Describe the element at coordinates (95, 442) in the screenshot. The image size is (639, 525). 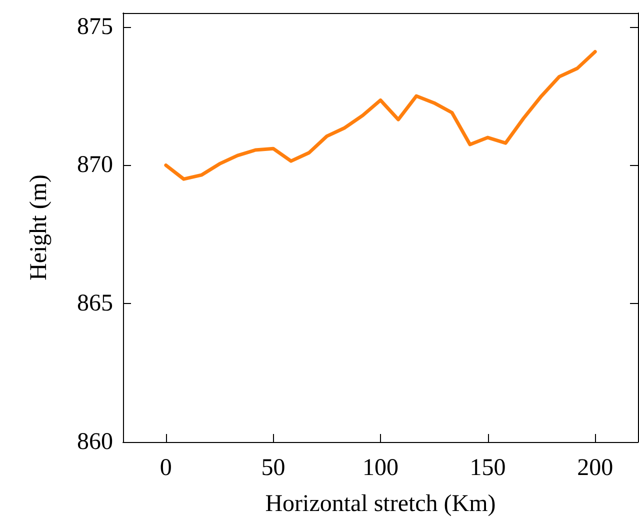
I see `y-tick-label: 860` at that location.